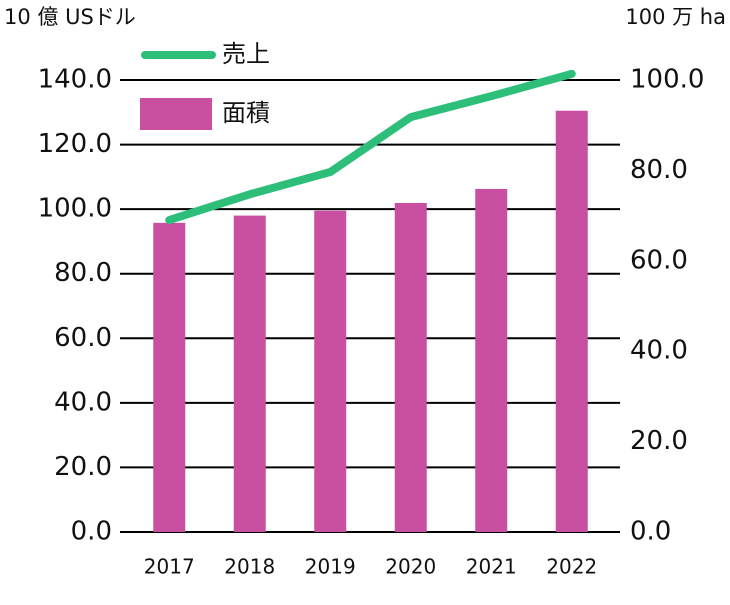  I want to click on y-tick-label: 120.0, so click(75, 144).